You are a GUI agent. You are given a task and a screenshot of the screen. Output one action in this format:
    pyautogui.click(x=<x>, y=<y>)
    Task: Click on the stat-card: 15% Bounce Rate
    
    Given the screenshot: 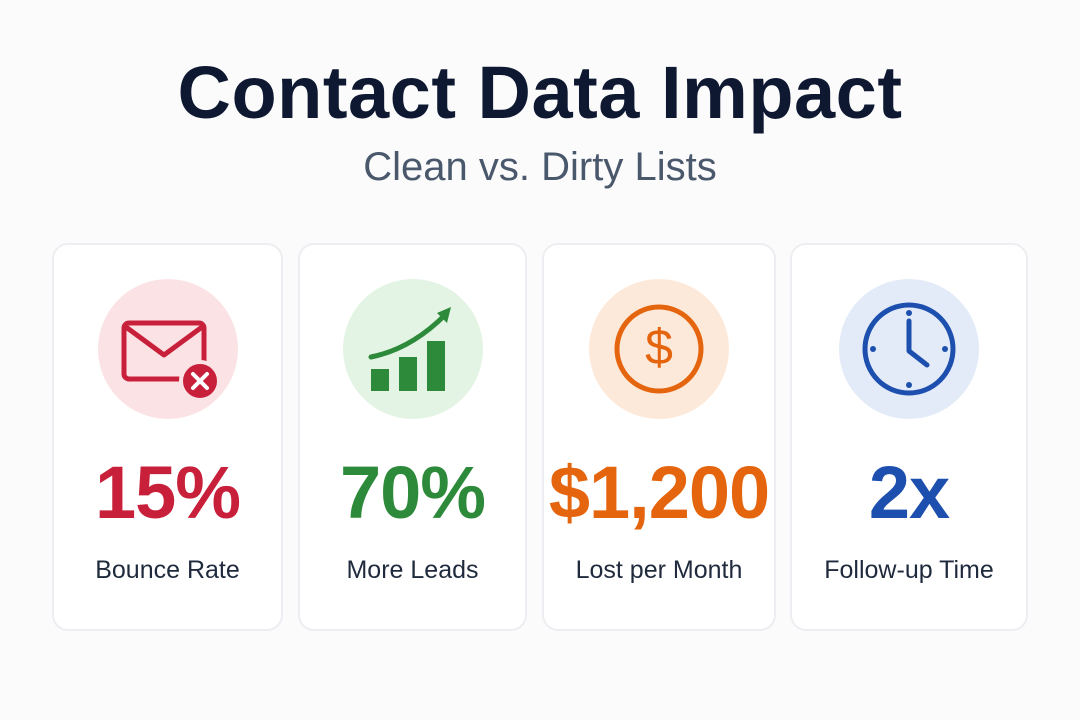 What is the action you would take?
    pyautogui.click(x=167, y=437)
    